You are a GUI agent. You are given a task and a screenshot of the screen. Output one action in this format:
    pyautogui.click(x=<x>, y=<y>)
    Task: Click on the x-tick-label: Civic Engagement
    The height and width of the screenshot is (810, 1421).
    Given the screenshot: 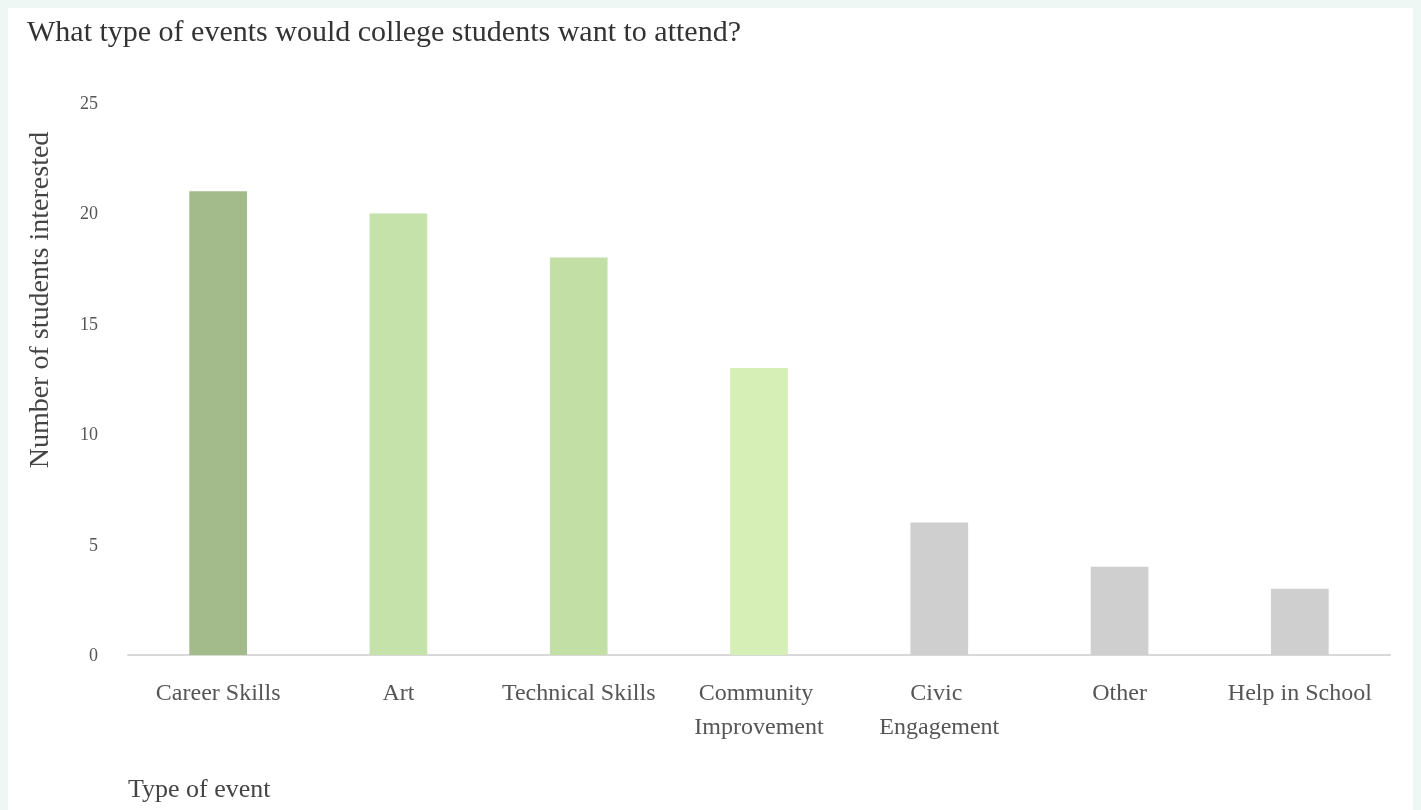 What is the action you would take?
    pyautogui.click(x=939, y=709)
    